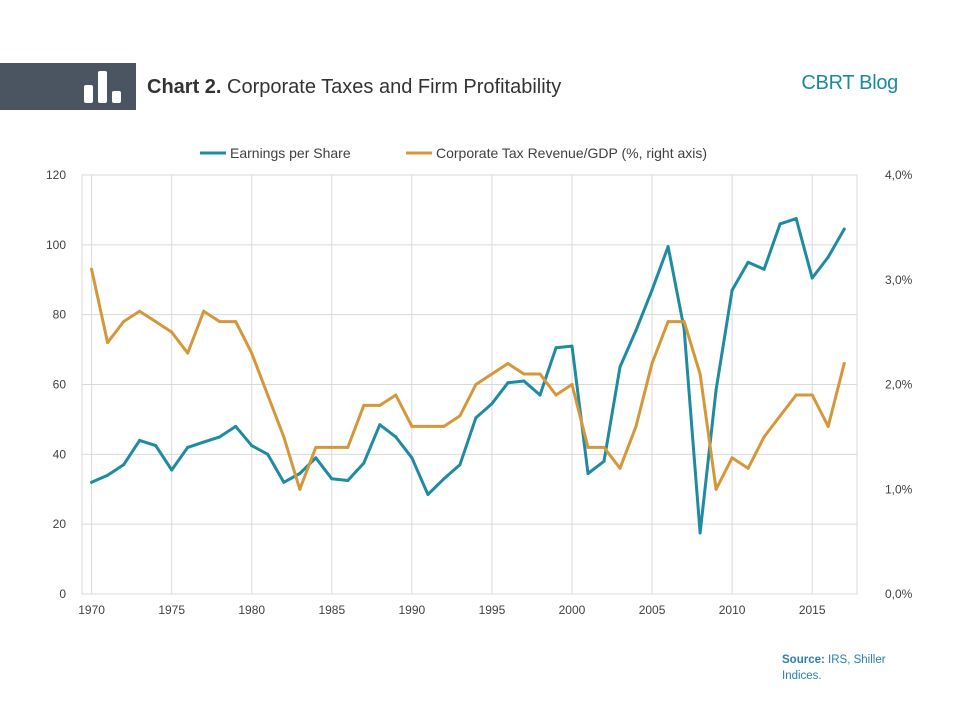 The height and width of the screenshot is (720, 960). Describe the element at coordinates (492, 610) in the screenshot. I see `x-tick-label: 1995` at that location.